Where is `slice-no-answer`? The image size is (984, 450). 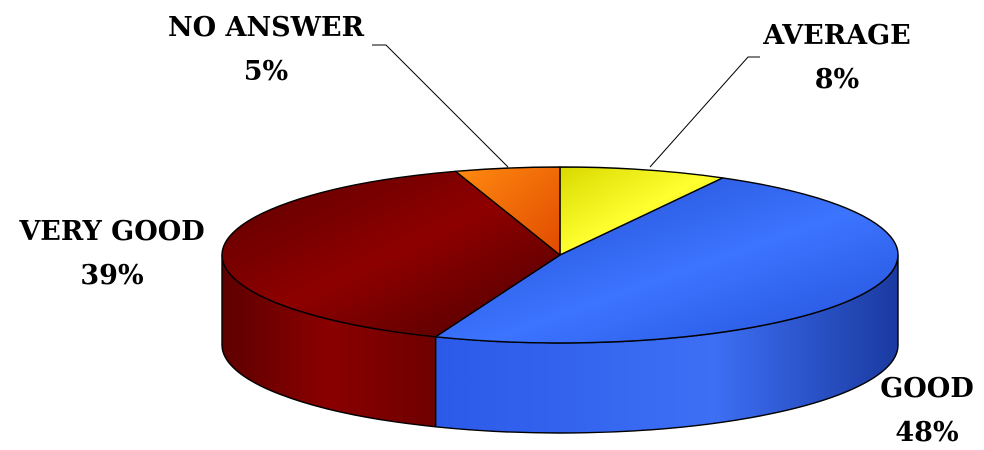 slice-no-answer is located at coordinates (507, 211).